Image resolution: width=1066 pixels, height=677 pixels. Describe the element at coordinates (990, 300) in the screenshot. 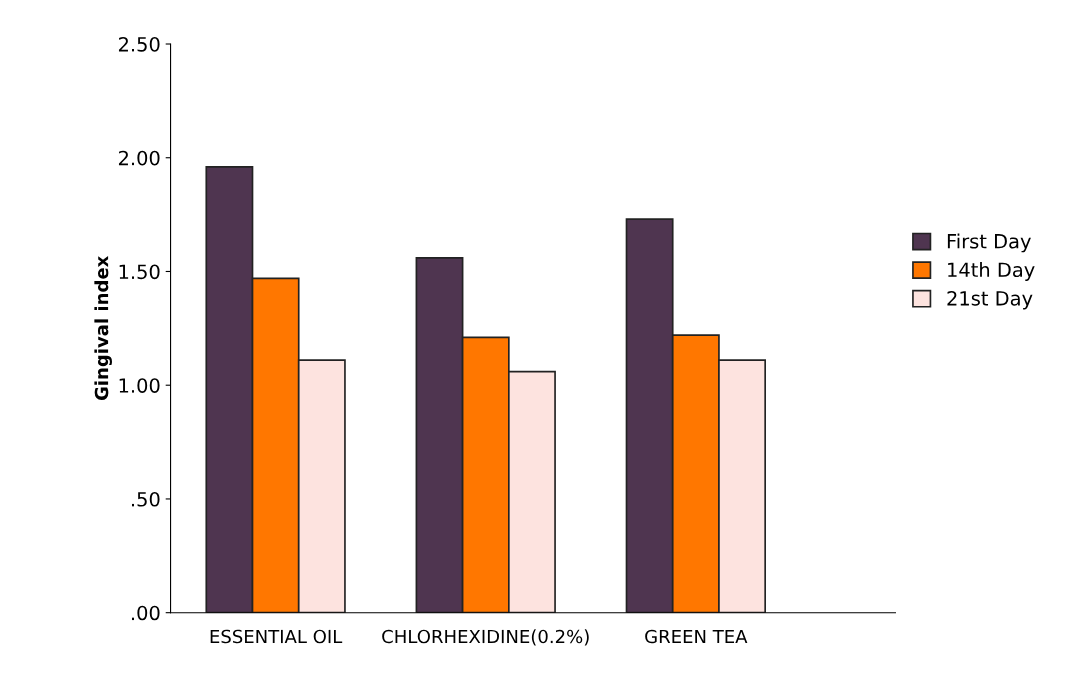

I see `legend-label: 21st Day` at that location.